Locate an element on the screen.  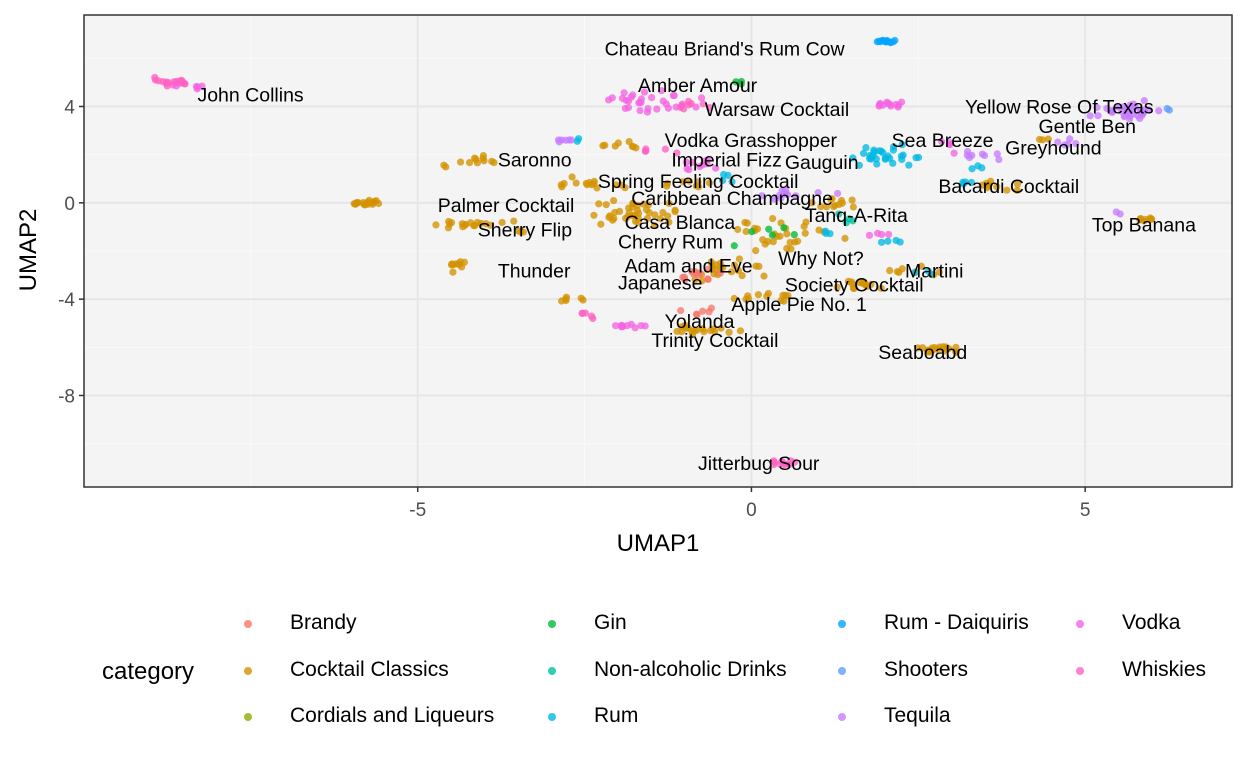
y-axis-label: UMAP2 is located at coordinates (28, 250).